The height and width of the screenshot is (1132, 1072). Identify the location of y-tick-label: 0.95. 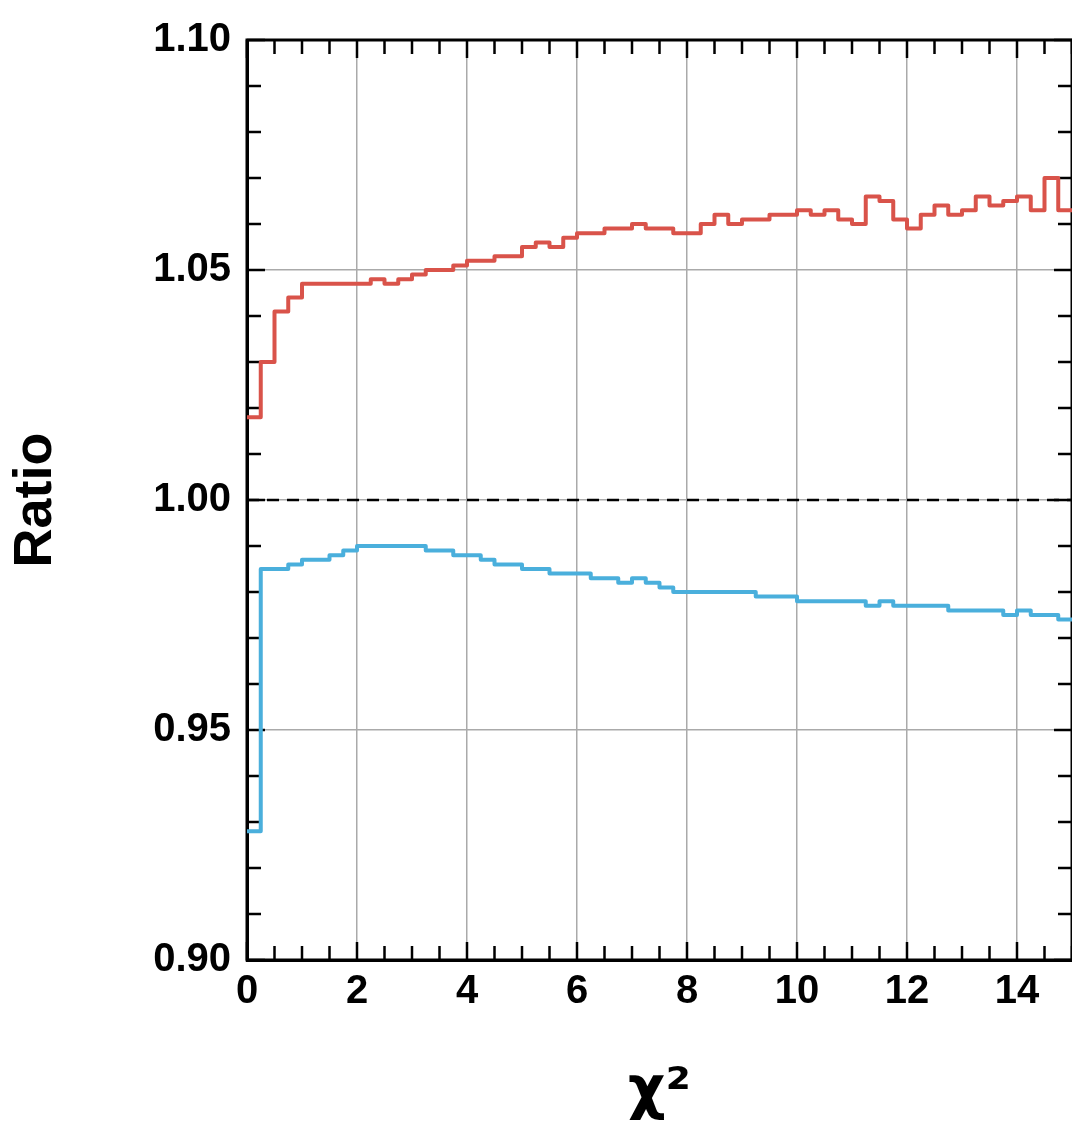
(192, 727).